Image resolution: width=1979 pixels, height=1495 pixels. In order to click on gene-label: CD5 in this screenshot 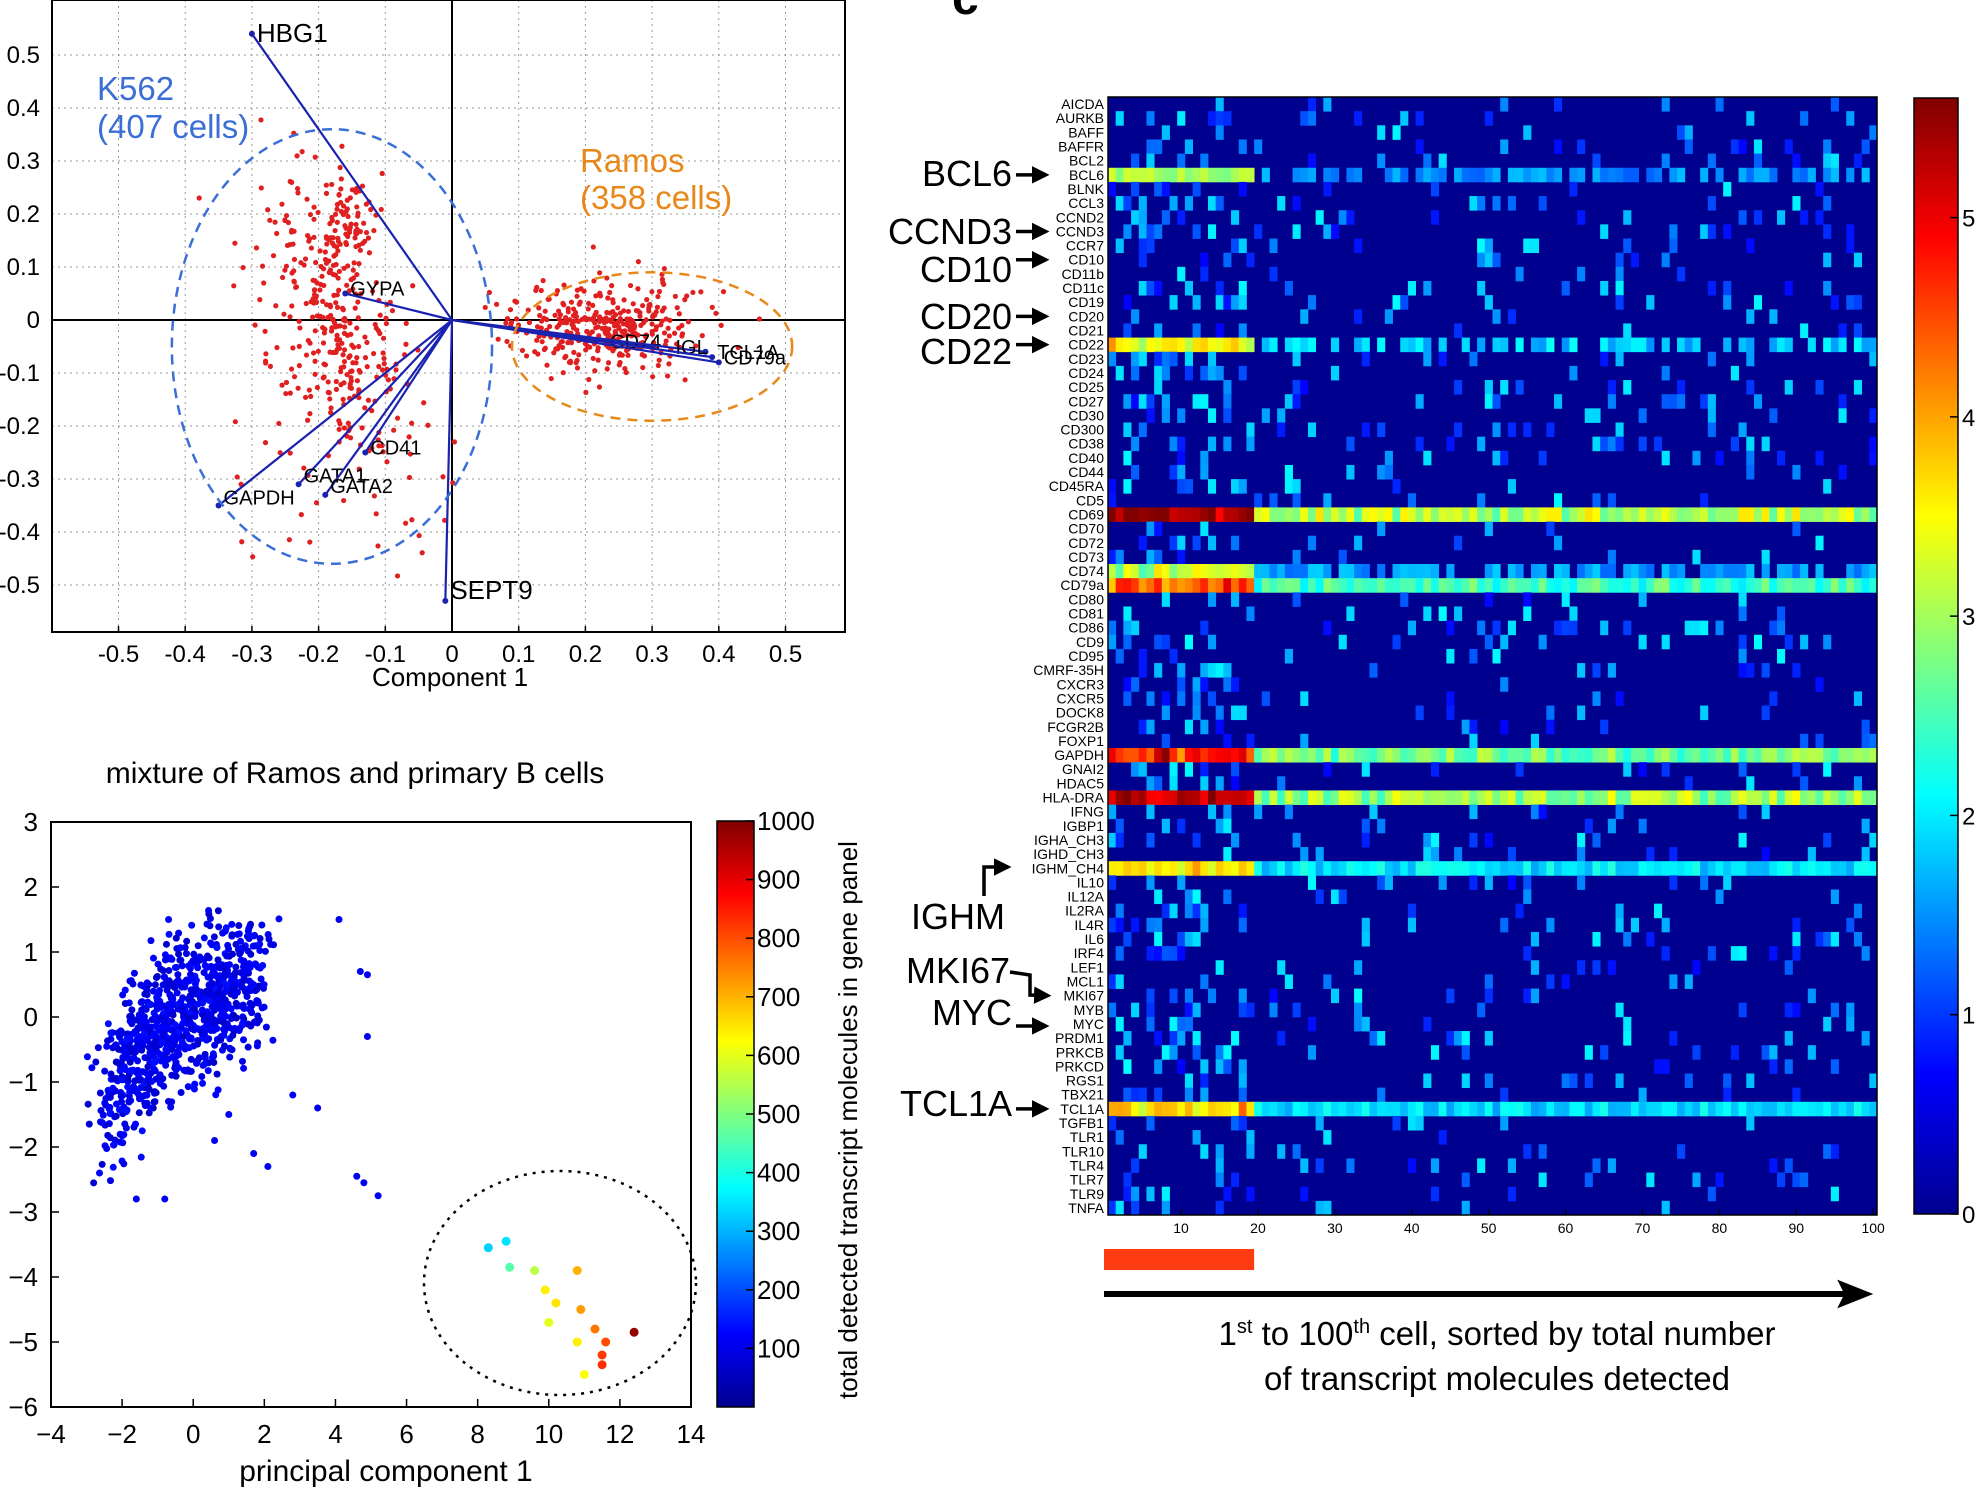, I will do `click(1090, 500)`.